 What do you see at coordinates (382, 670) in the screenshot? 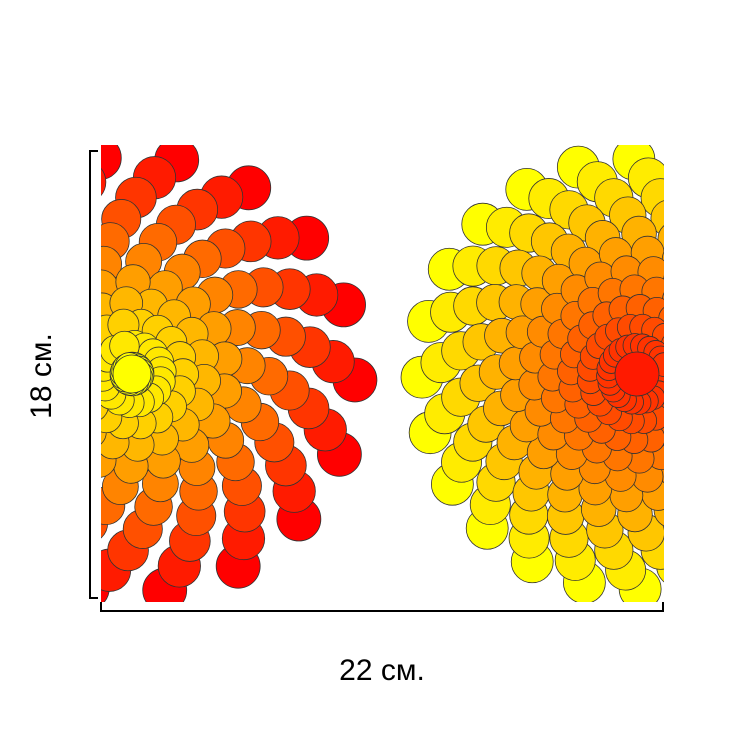
I see `width-dimension-label: 22 см.` at bounding box center [382, 670].